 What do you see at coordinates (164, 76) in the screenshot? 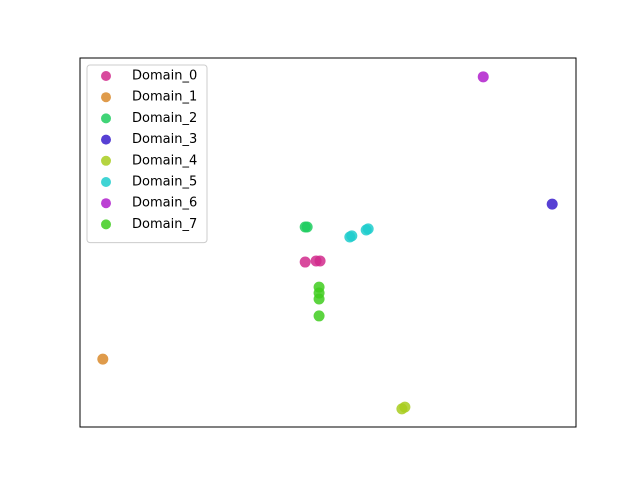
I see `legend-label: Domain_0` at bounding box center [164, 76].